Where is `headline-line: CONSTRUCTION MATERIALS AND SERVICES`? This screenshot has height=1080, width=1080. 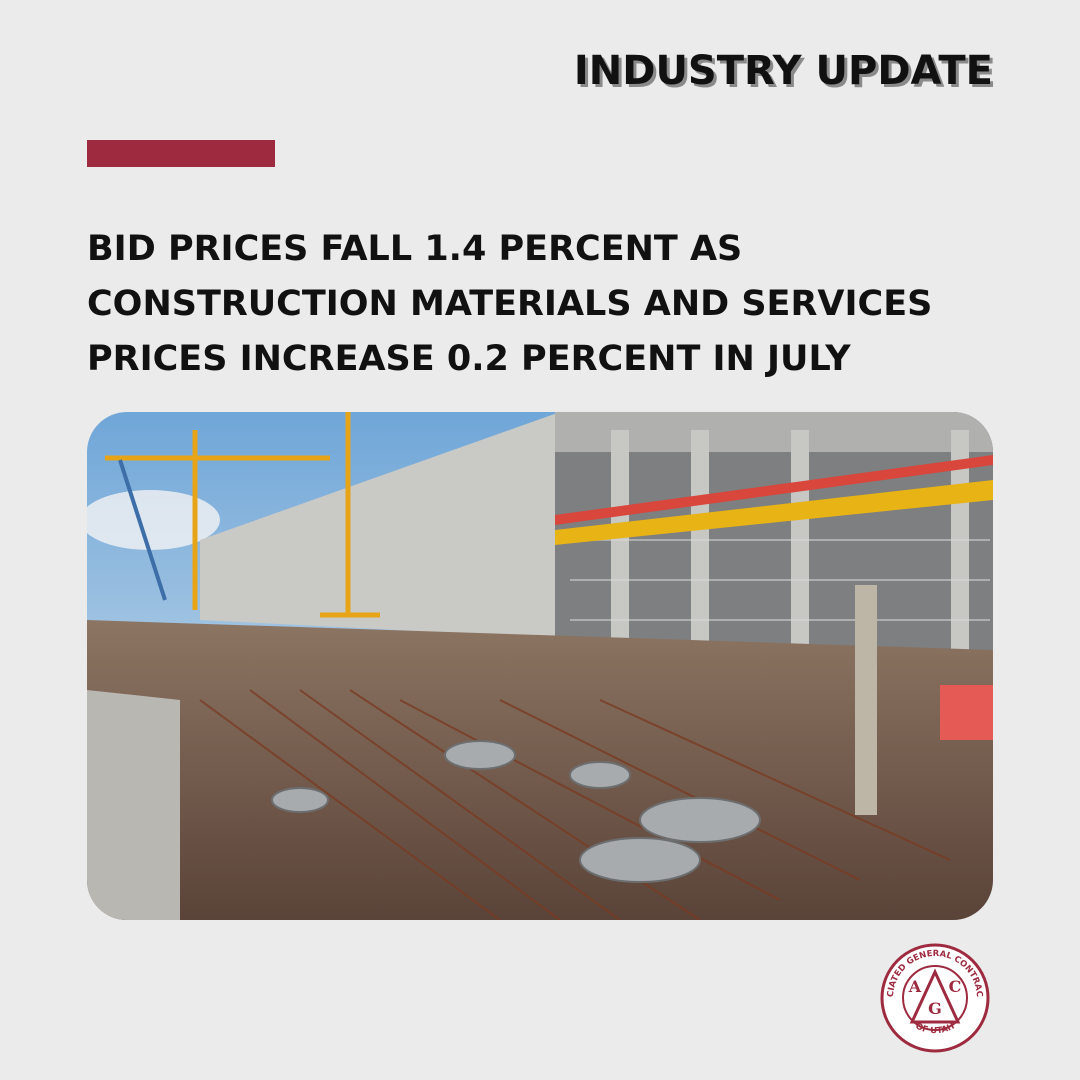 headline-line: CONSTRUCTION MATERIALS AND SERVICES is located at coordinates (510, 304).